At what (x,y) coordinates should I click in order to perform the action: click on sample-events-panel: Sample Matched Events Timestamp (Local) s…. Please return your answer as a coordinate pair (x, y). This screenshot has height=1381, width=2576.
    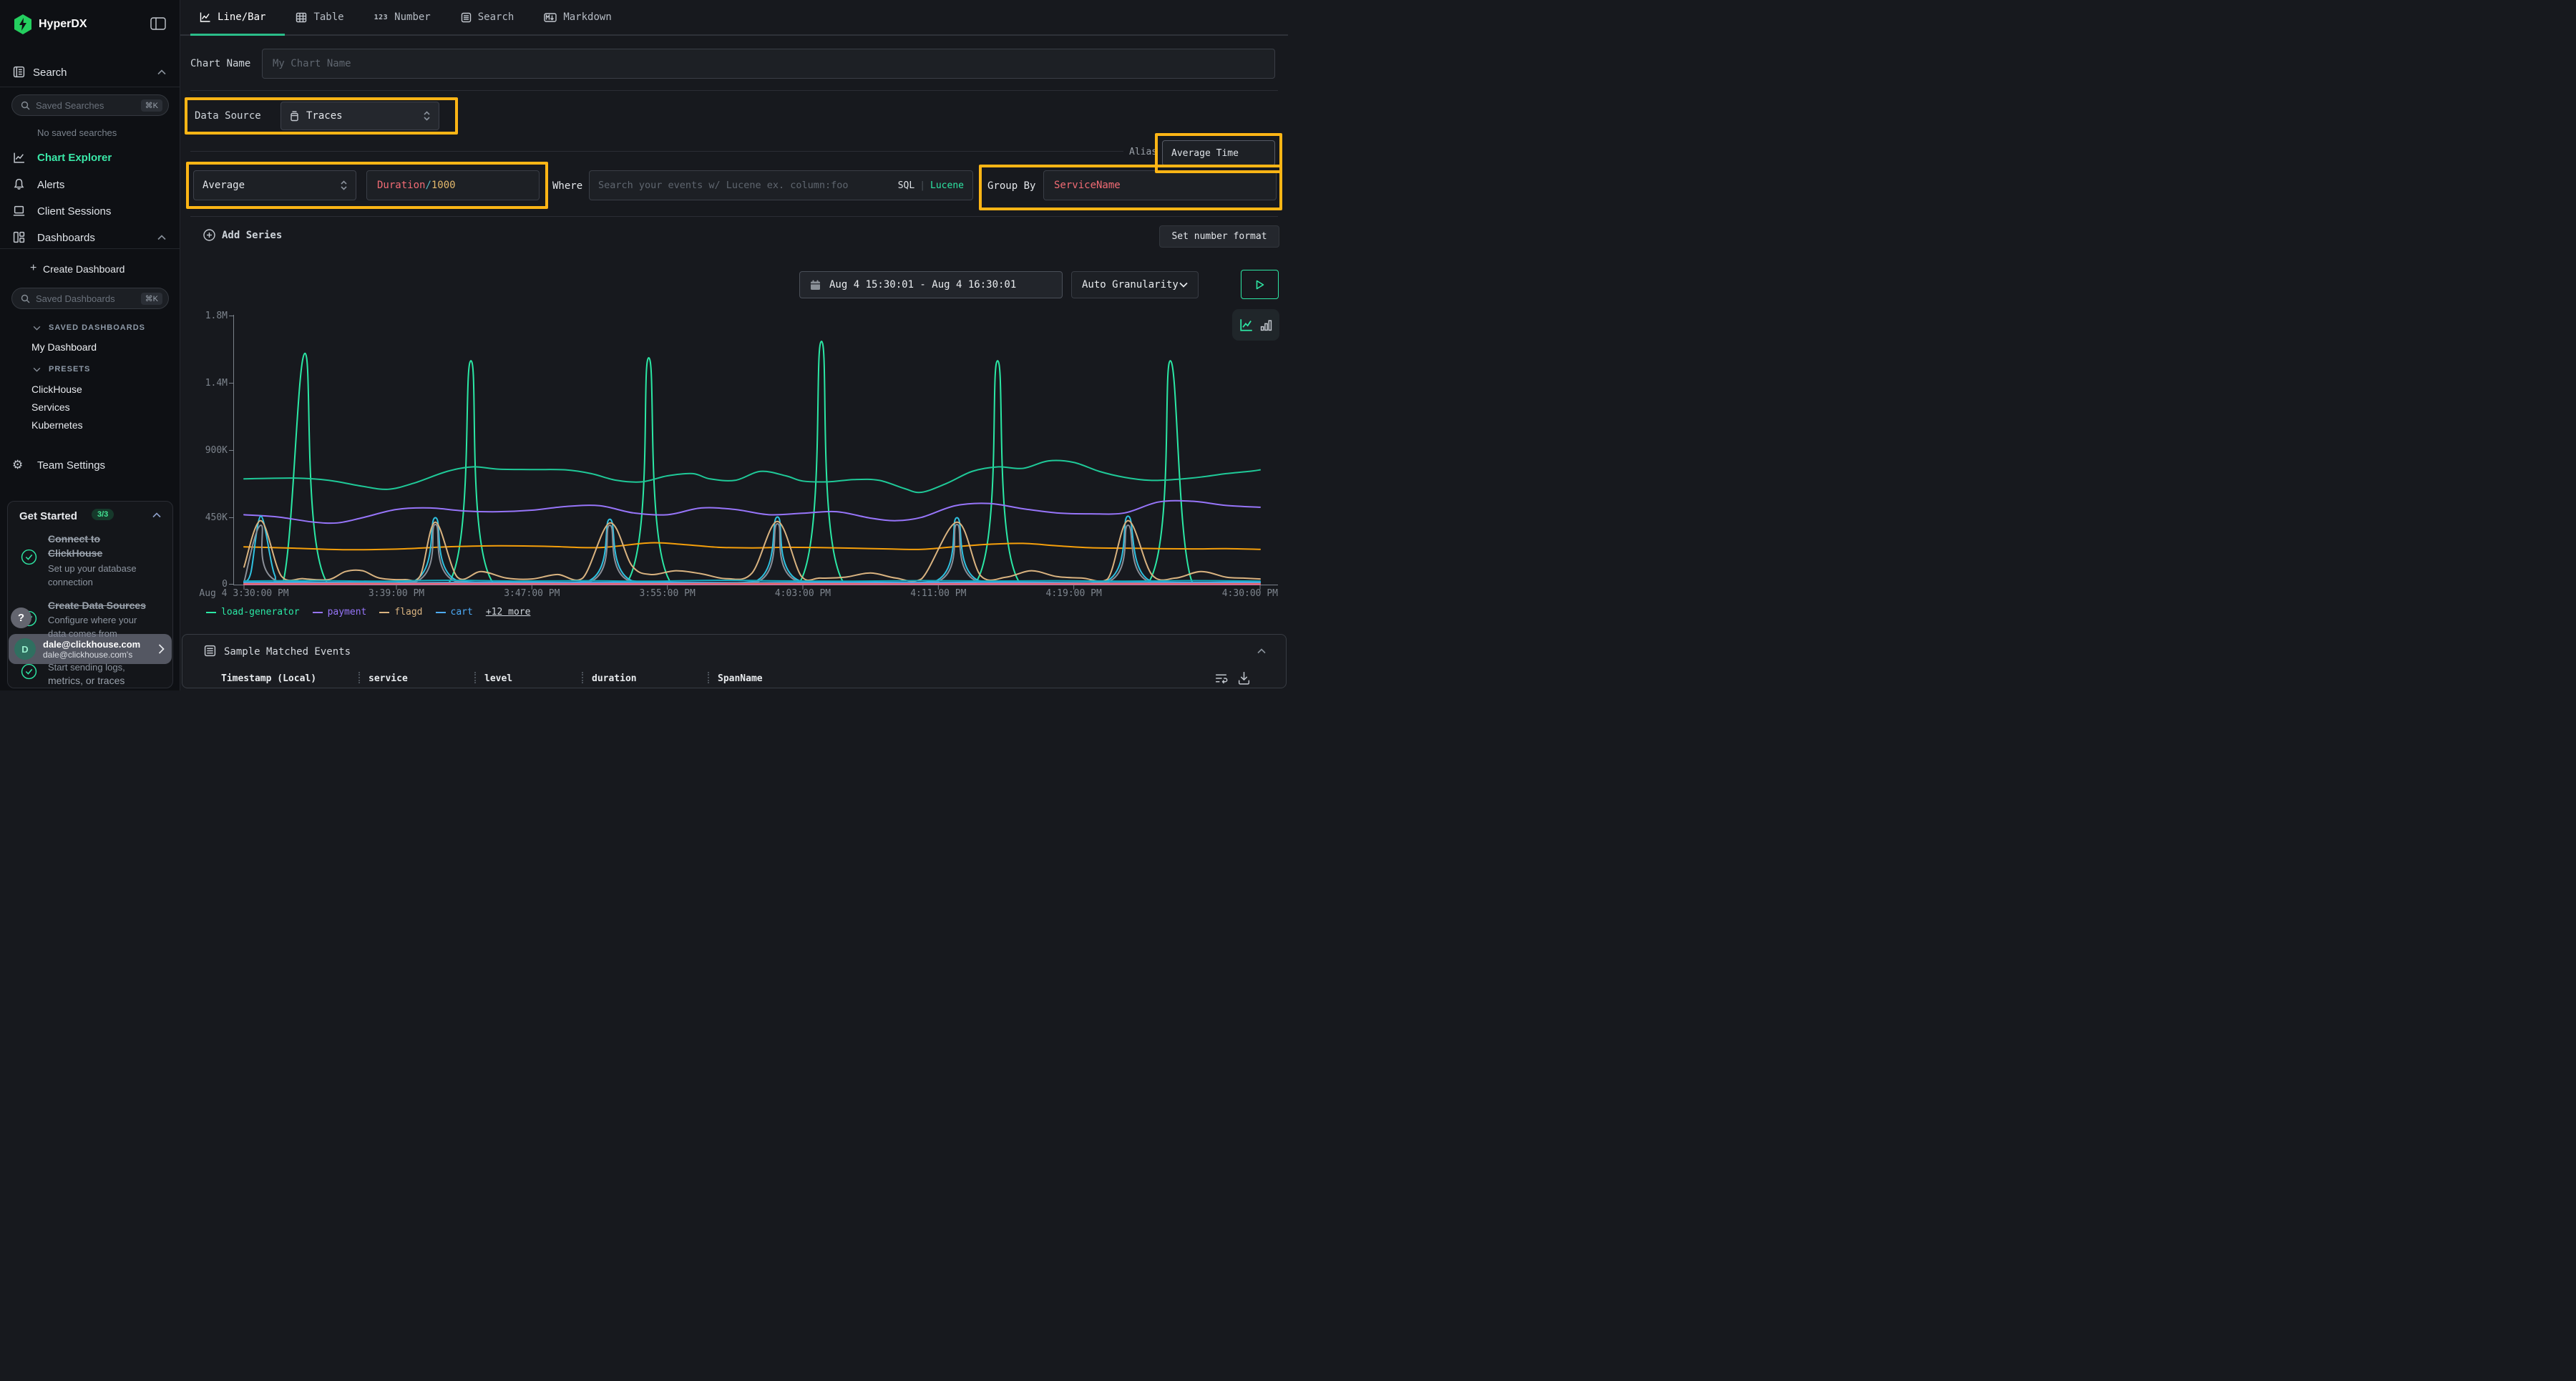
    Looking at the image, I should click on (735, 661).